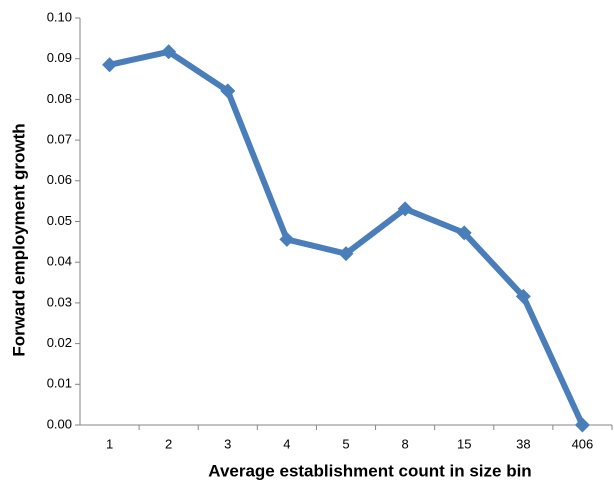 This screenshot has height=483, width=614. What do you see at coordinates (59, 179) in the screenshot?
I see `y-tick-label: 0.06` at bounding box center [59, 179].